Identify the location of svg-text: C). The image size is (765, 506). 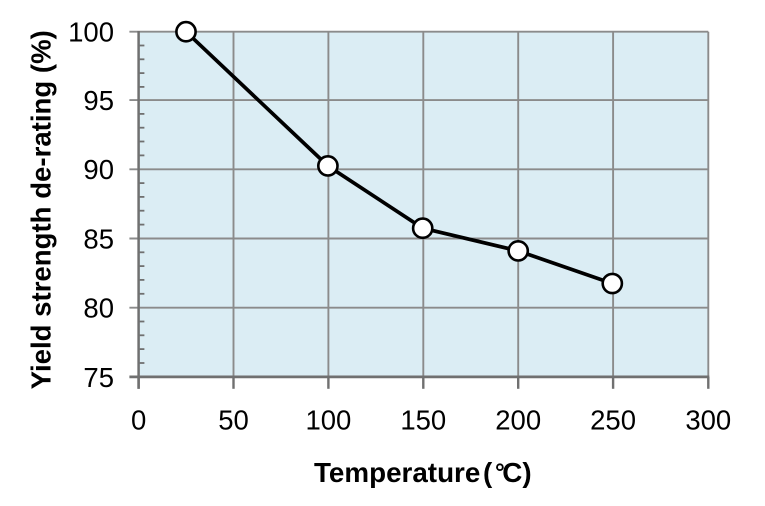
(516, 472).